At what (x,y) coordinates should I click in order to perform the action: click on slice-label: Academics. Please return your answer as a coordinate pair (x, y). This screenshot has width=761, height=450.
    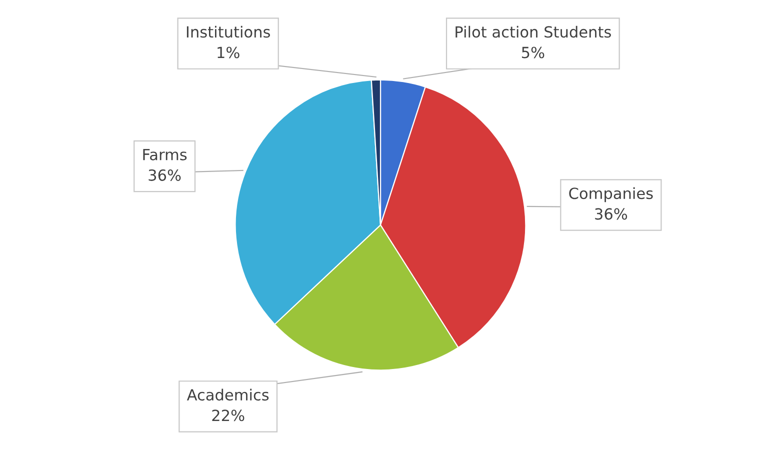
    Looking at the image, I should click on (227, 394).